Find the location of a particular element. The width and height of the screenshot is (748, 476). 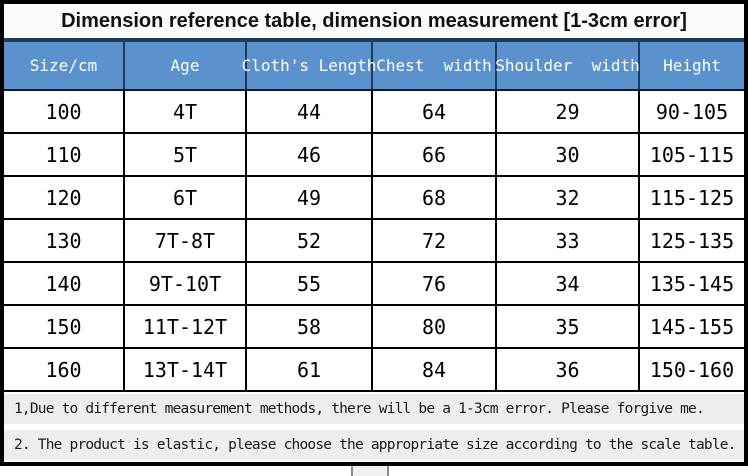

table-cell: 100 is located at coordinates (64, 111).